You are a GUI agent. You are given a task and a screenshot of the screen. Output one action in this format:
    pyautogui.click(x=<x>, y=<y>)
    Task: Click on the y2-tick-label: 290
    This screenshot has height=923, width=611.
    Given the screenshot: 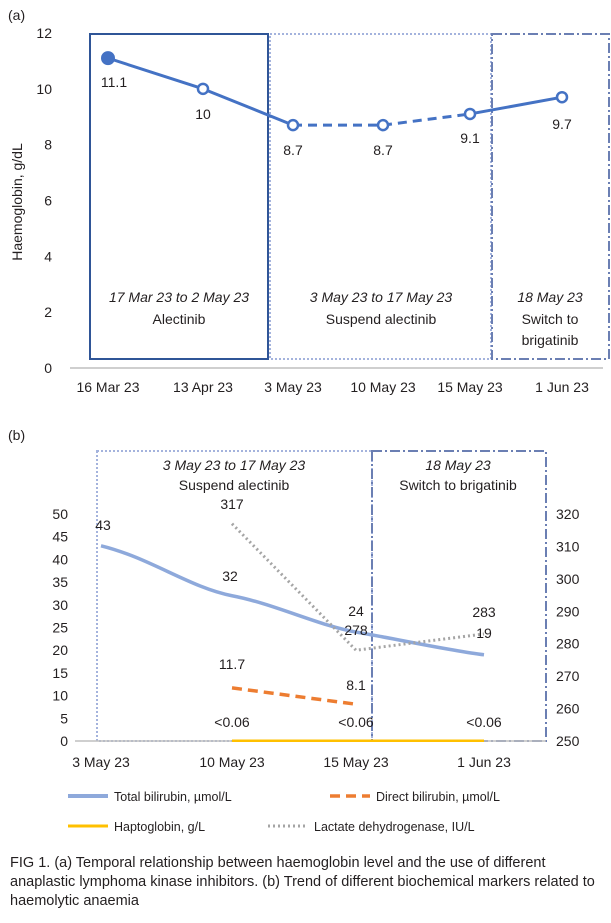 What is the action you would take?
    pyautogui.click(x=568, y=611)
    